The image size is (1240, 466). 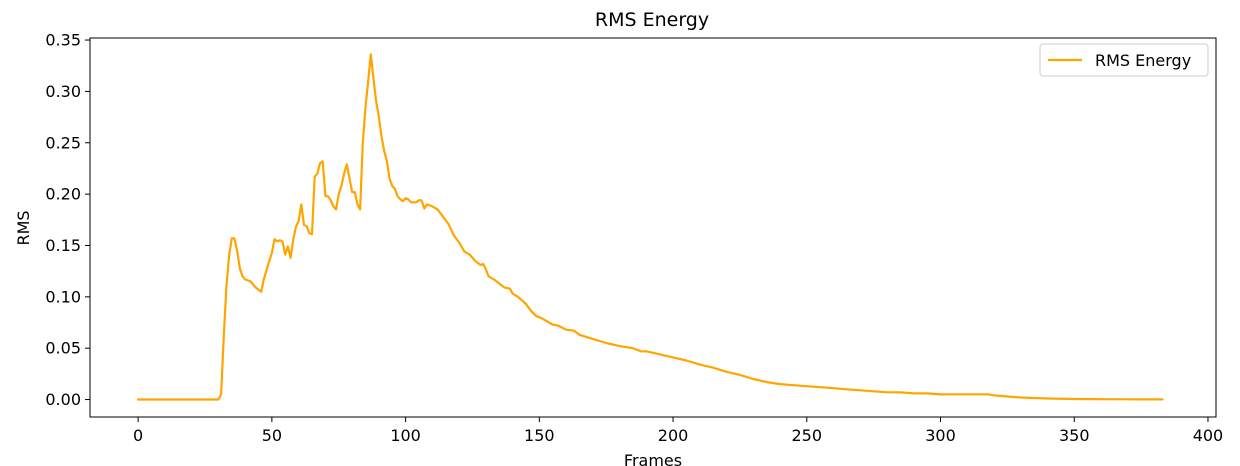 What do you see at coordinates (272, 435) in the screenshot?
I see `x-tick-label: 50` at bounding box center [272, 435].